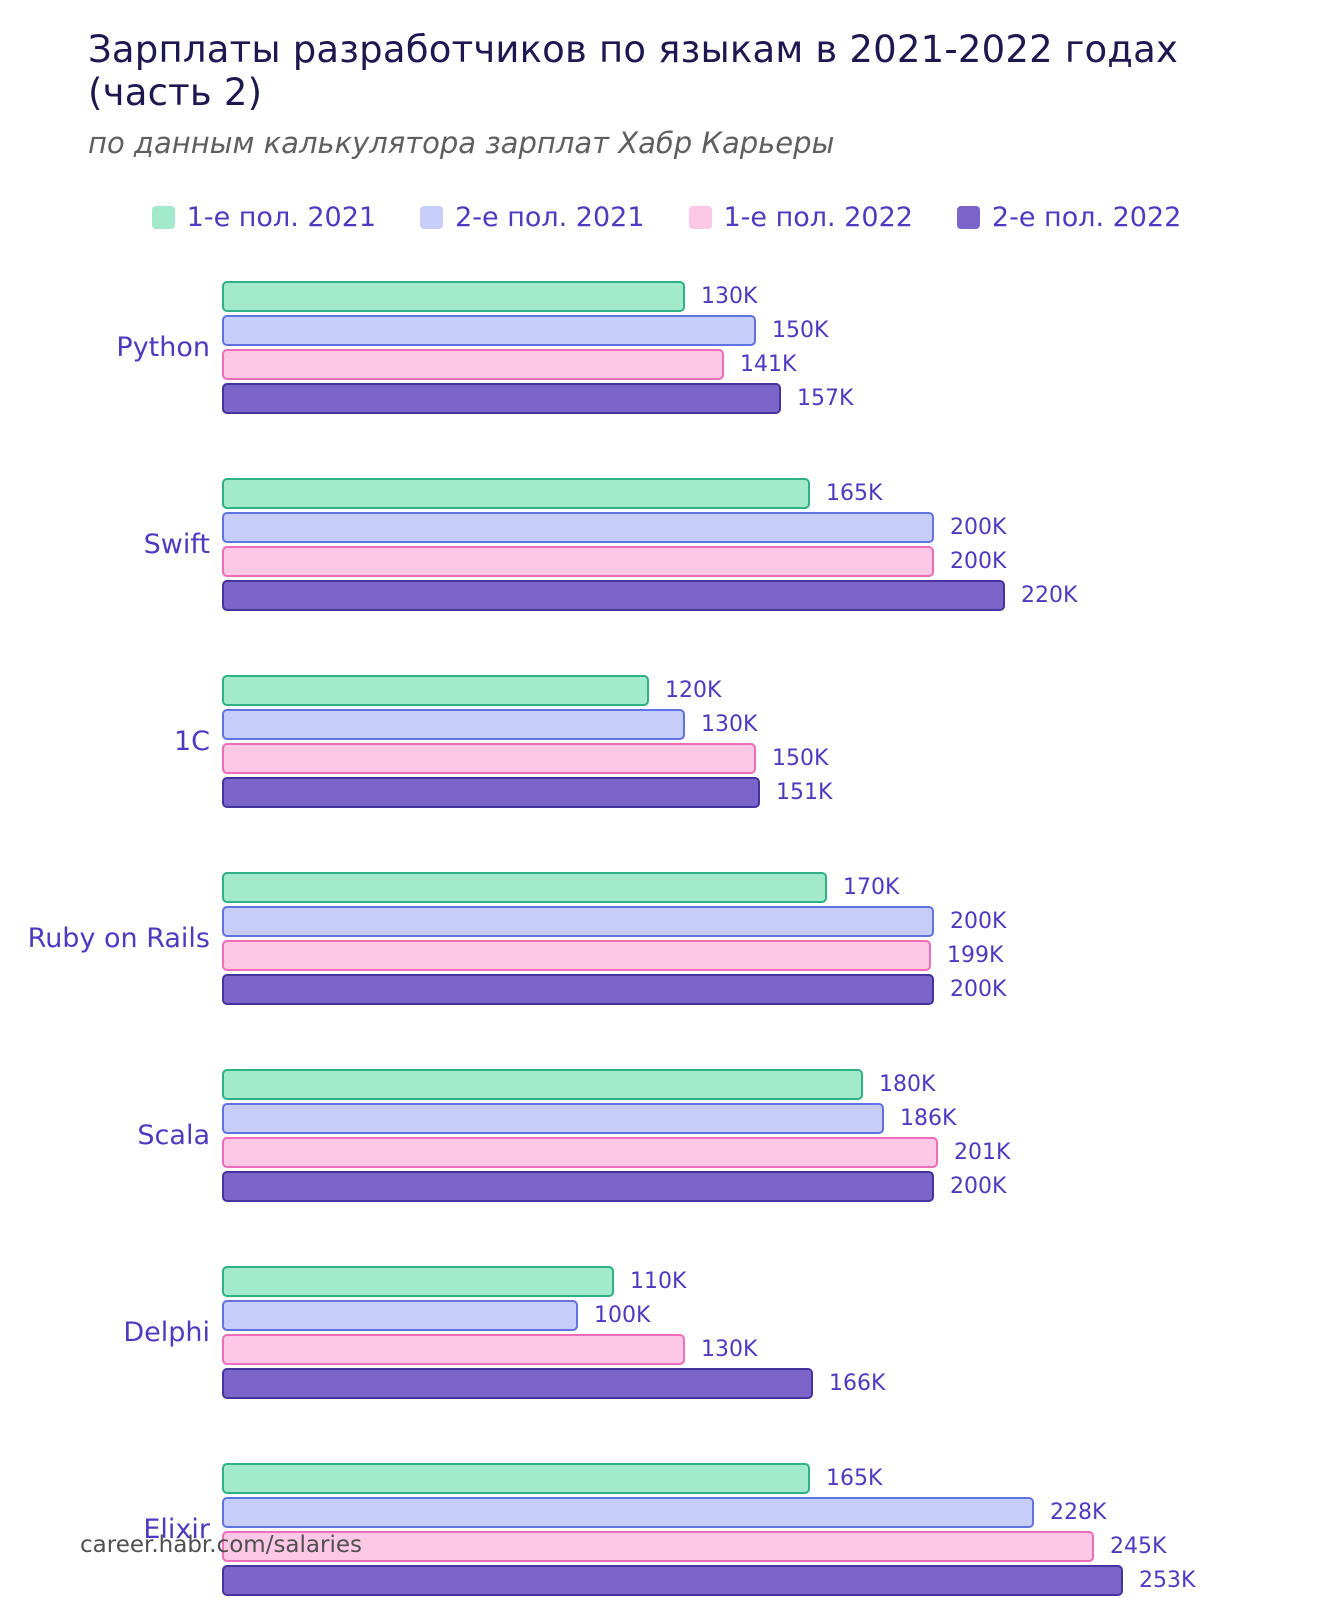  I want to click on legend-item: 1-е пол. 2021, so click(264, 217).